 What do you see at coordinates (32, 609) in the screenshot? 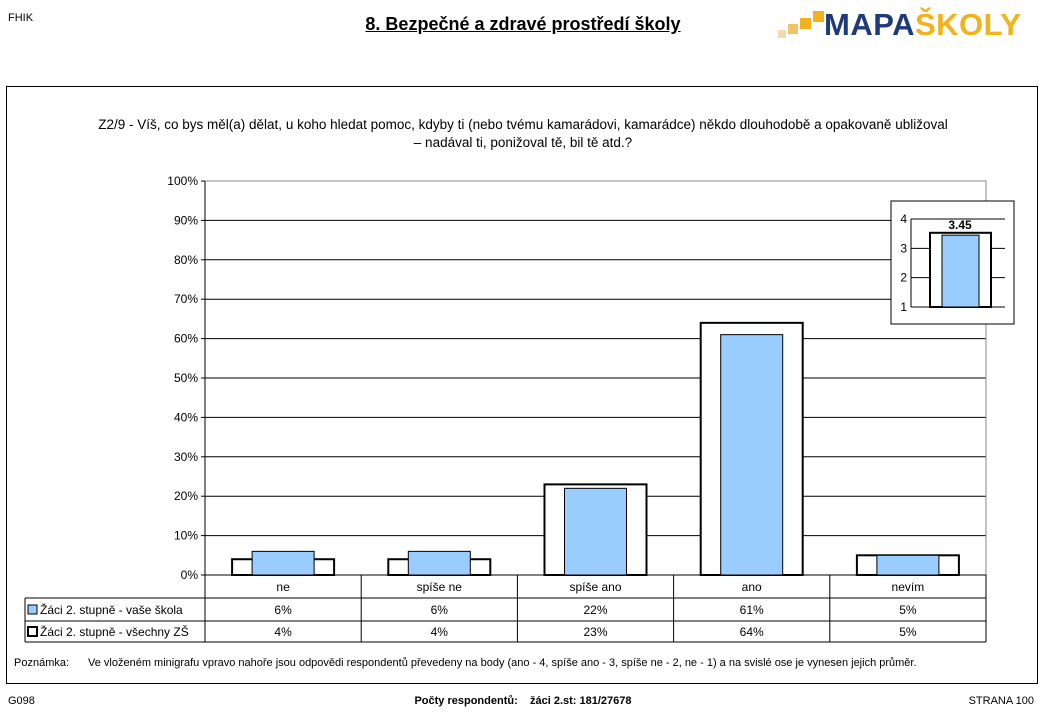
I see `legend-key-your-school` at bounding box center [32, 609].